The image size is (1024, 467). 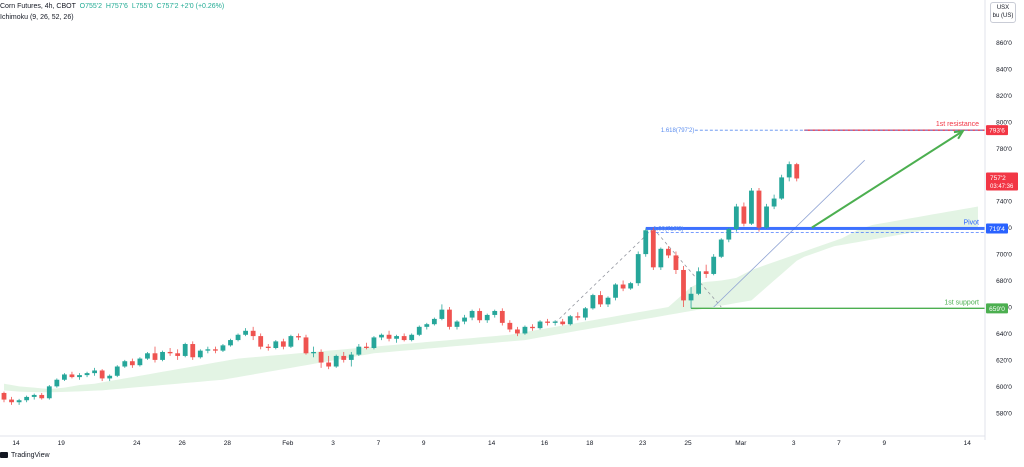 I want to click on currency-unit: bu (US), so click(x=1003, y=16).